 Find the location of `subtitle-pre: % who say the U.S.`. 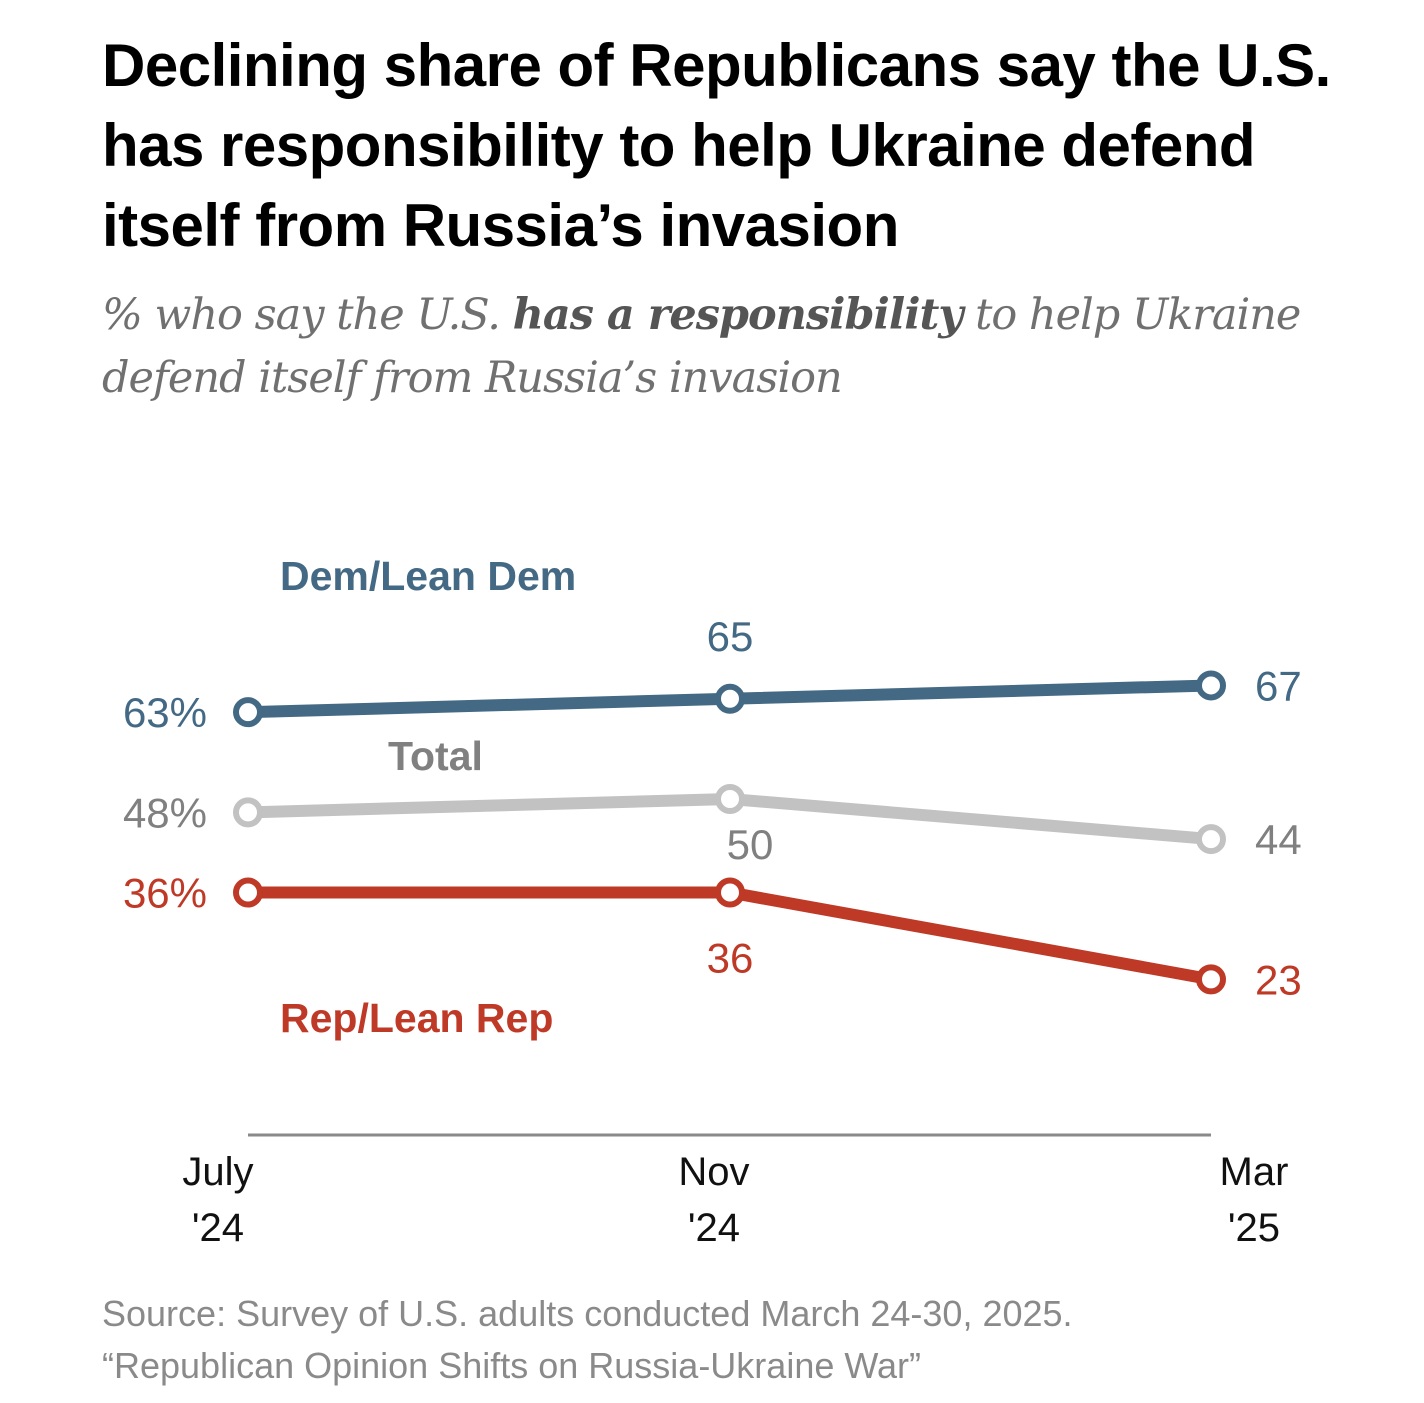

subtitle-pre: % who say the U.S. is located at coordinates (307, 315).